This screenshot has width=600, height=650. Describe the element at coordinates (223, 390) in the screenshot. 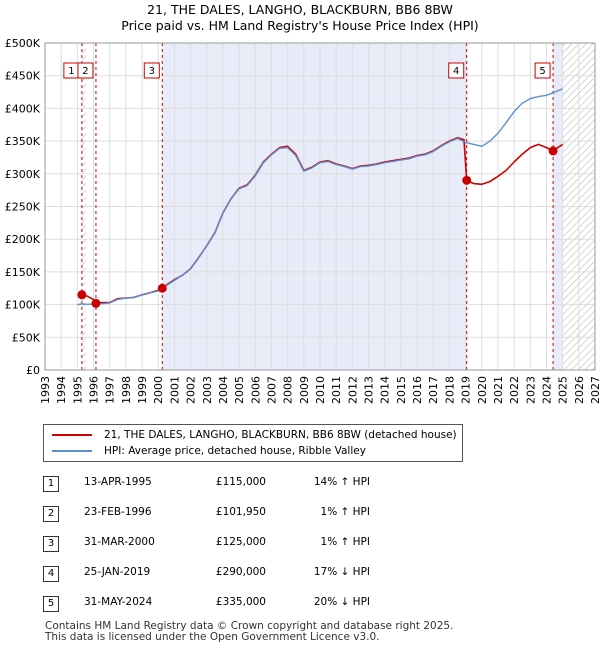

I see `x-tick-label: 2004` at that location.